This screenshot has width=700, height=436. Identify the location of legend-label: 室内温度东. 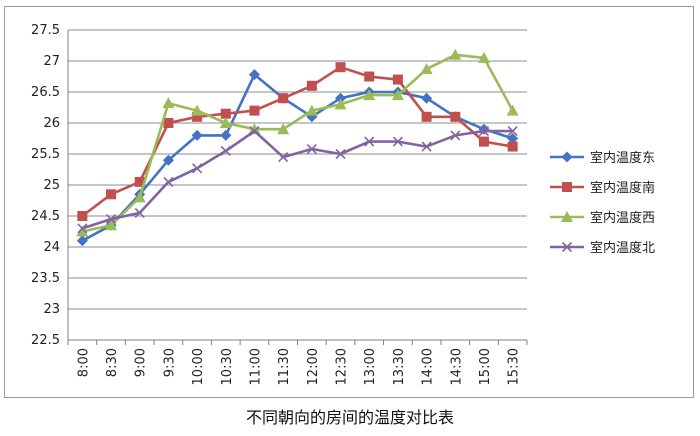
(622, 158).